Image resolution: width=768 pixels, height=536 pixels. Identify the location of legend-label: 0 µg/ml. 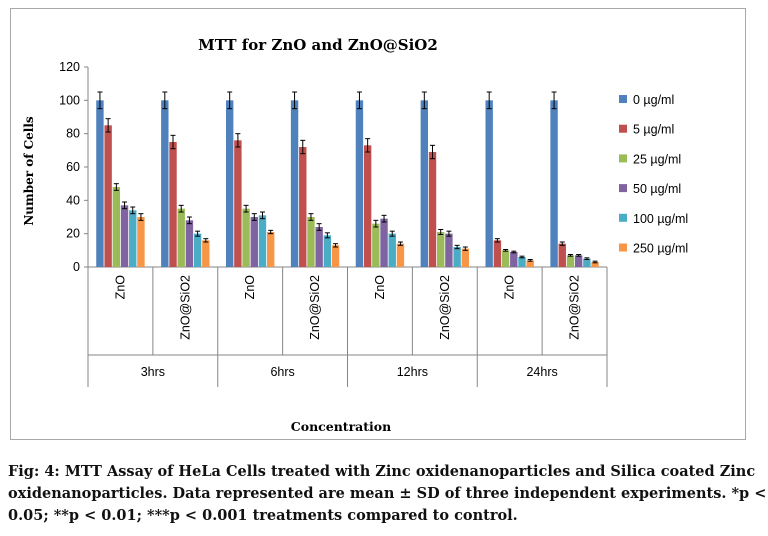
(653, 100).